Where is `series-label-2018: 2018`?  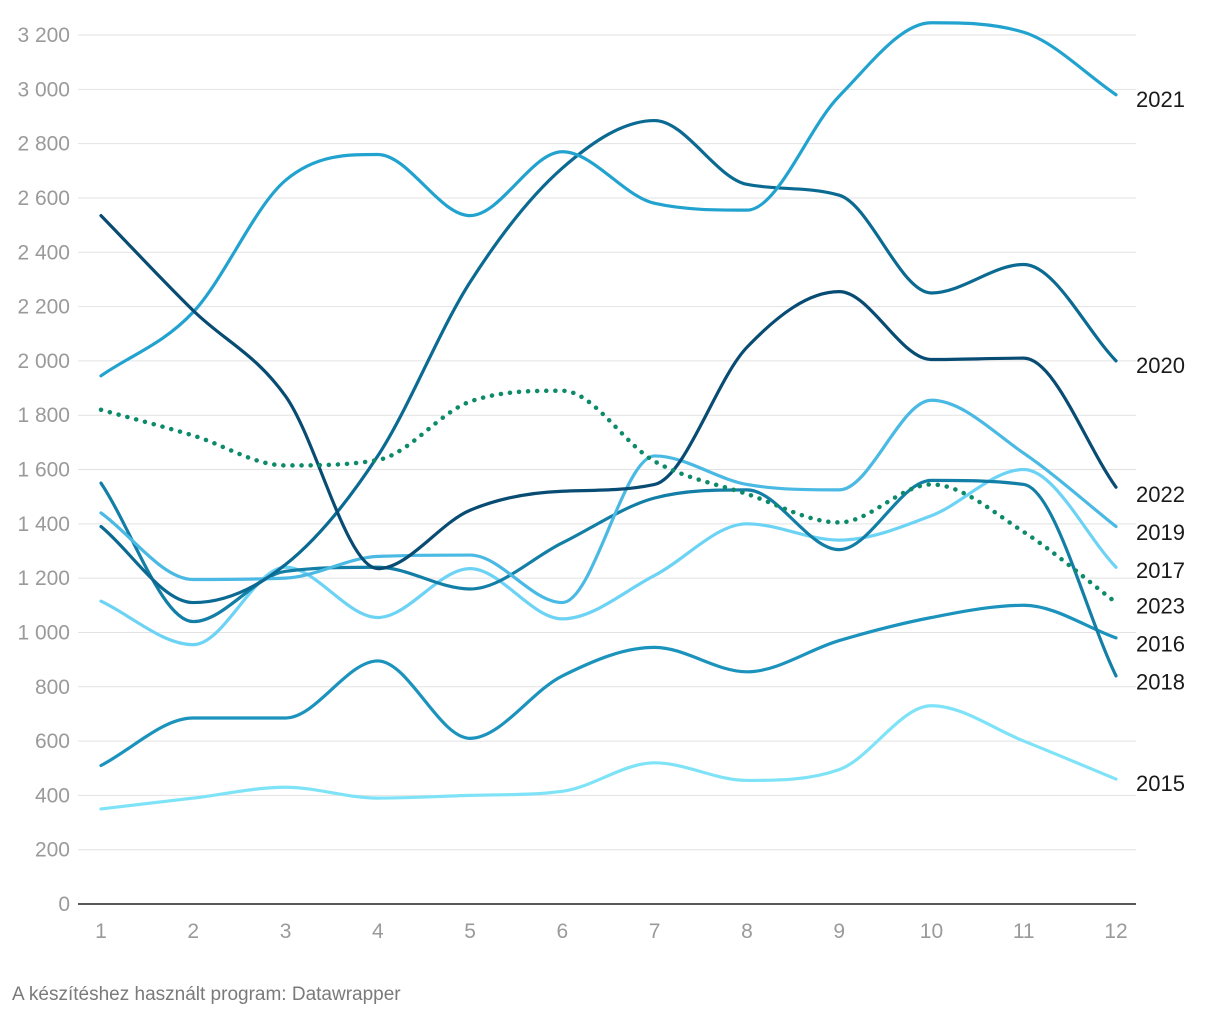 series-label-2018: 2018 is located at coordinates (1160, 681).